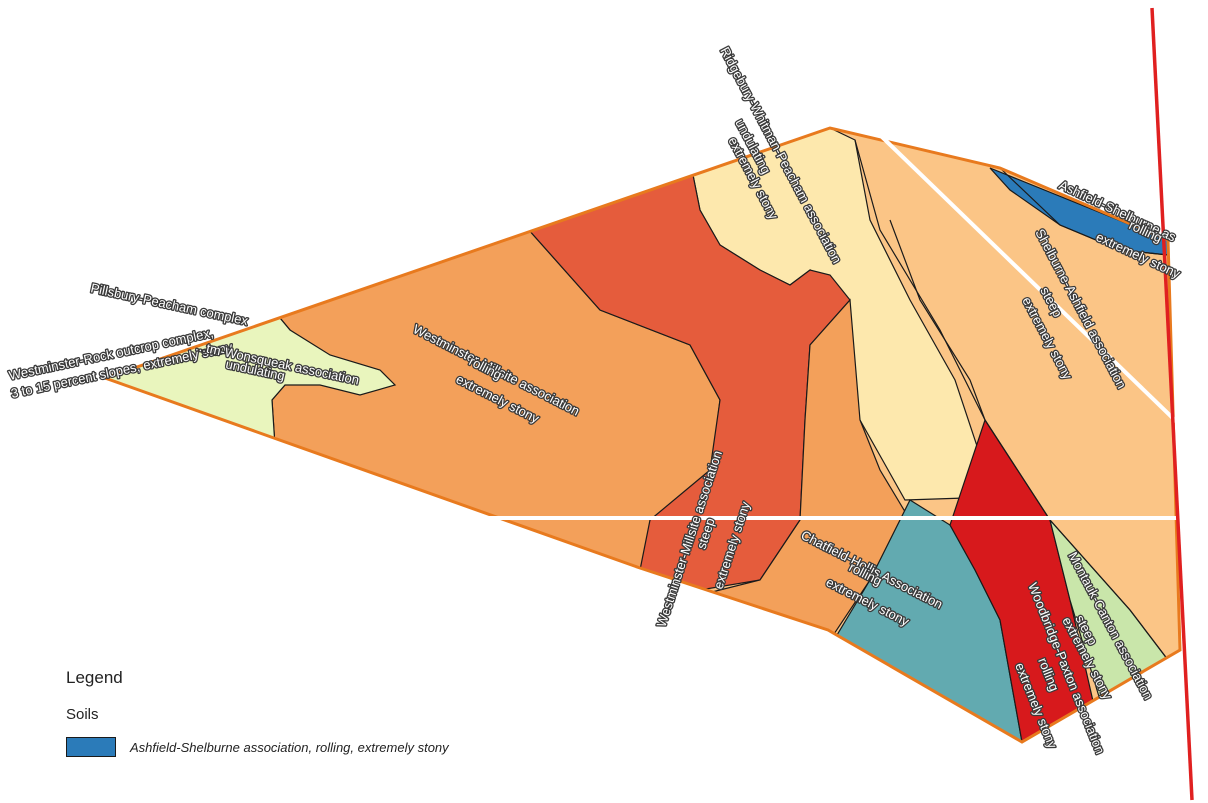 The width and height of the screenshot is (1208, 803). What do you see at coordinates (82, 714) in the screenshot?
I see `legend-group-soils: Soils` at bounding box center [82, 714].